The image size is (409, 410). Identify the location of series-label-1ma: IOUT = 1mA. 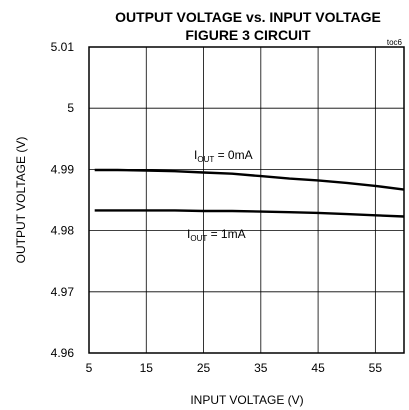
(216, 235).